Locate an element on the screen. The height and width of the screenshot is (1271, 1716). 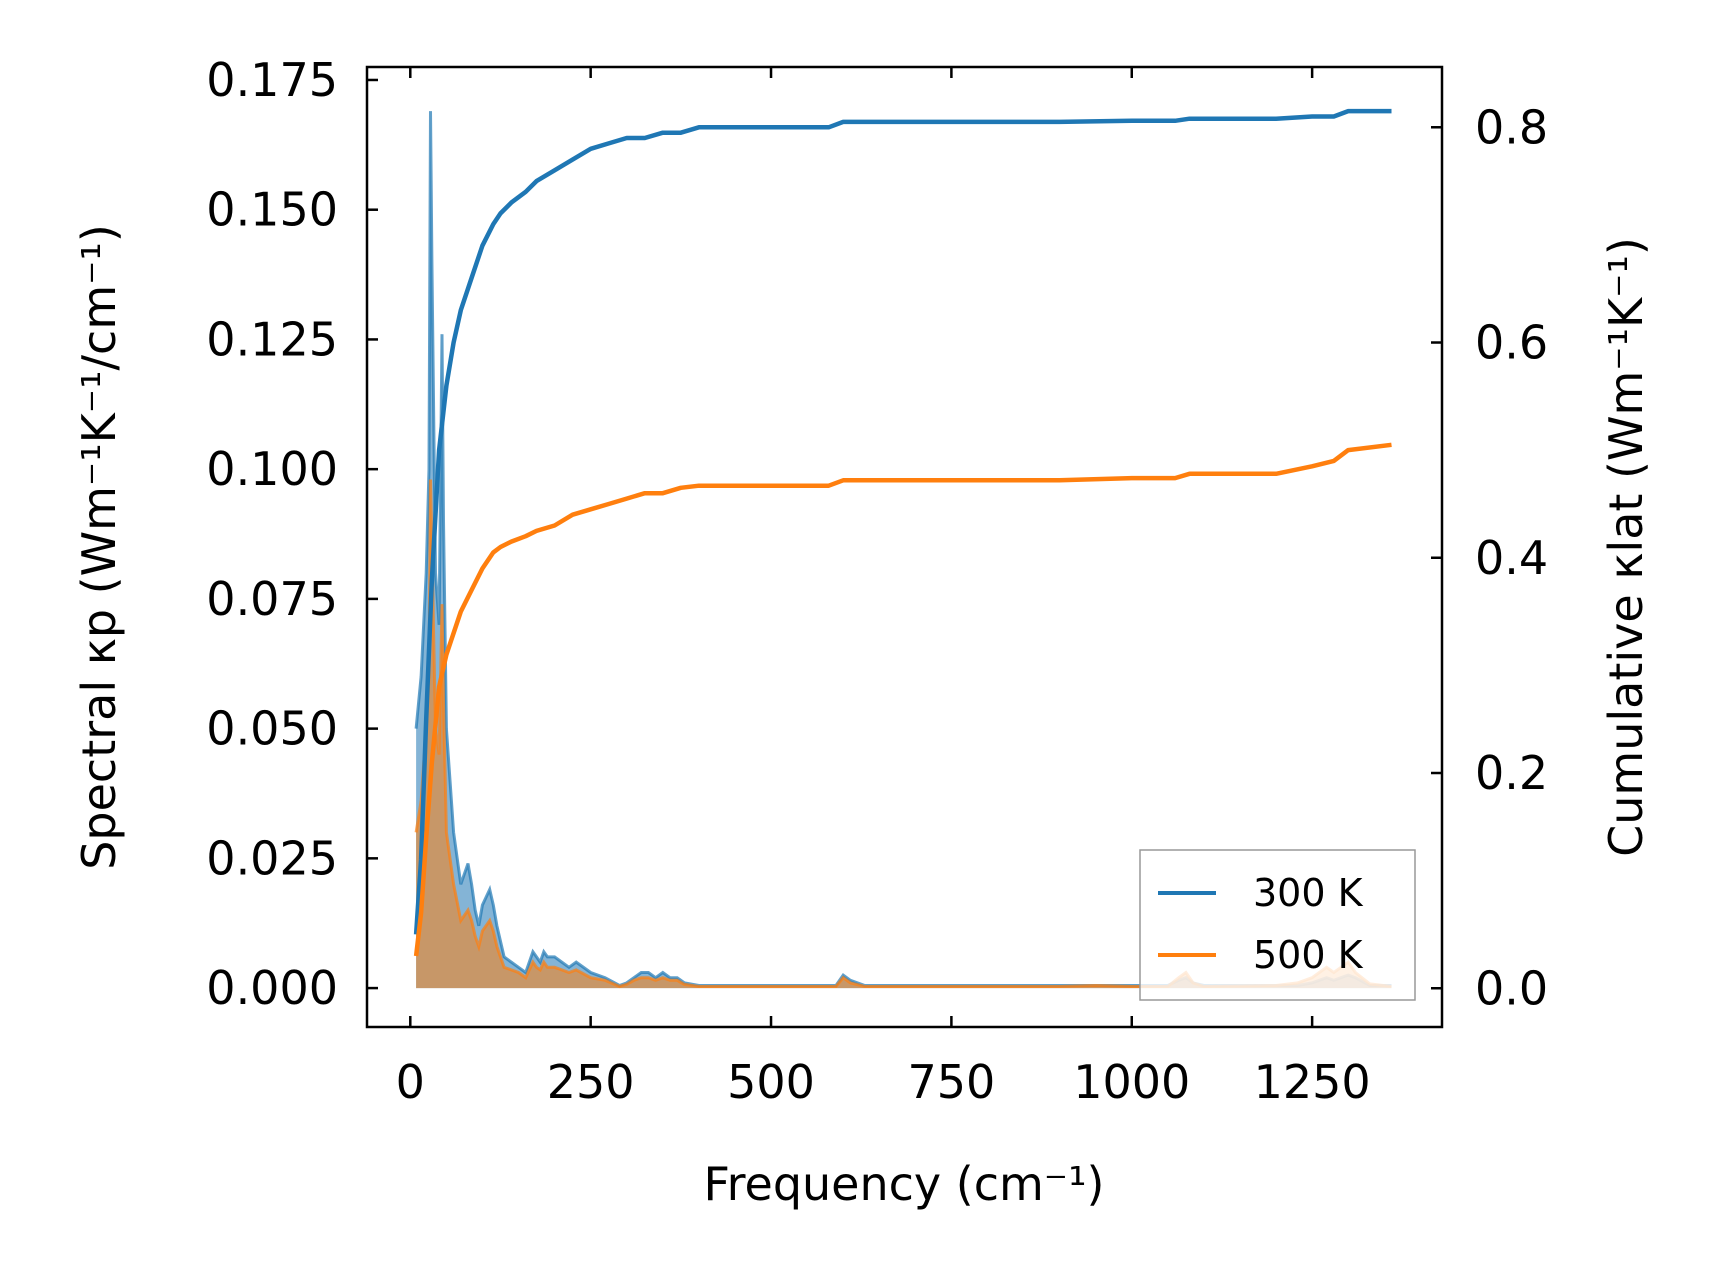
y-right-axis-ticks: 0.0 0.2 0.4 0.6 0.8 is located at coordinates (1489, 557).